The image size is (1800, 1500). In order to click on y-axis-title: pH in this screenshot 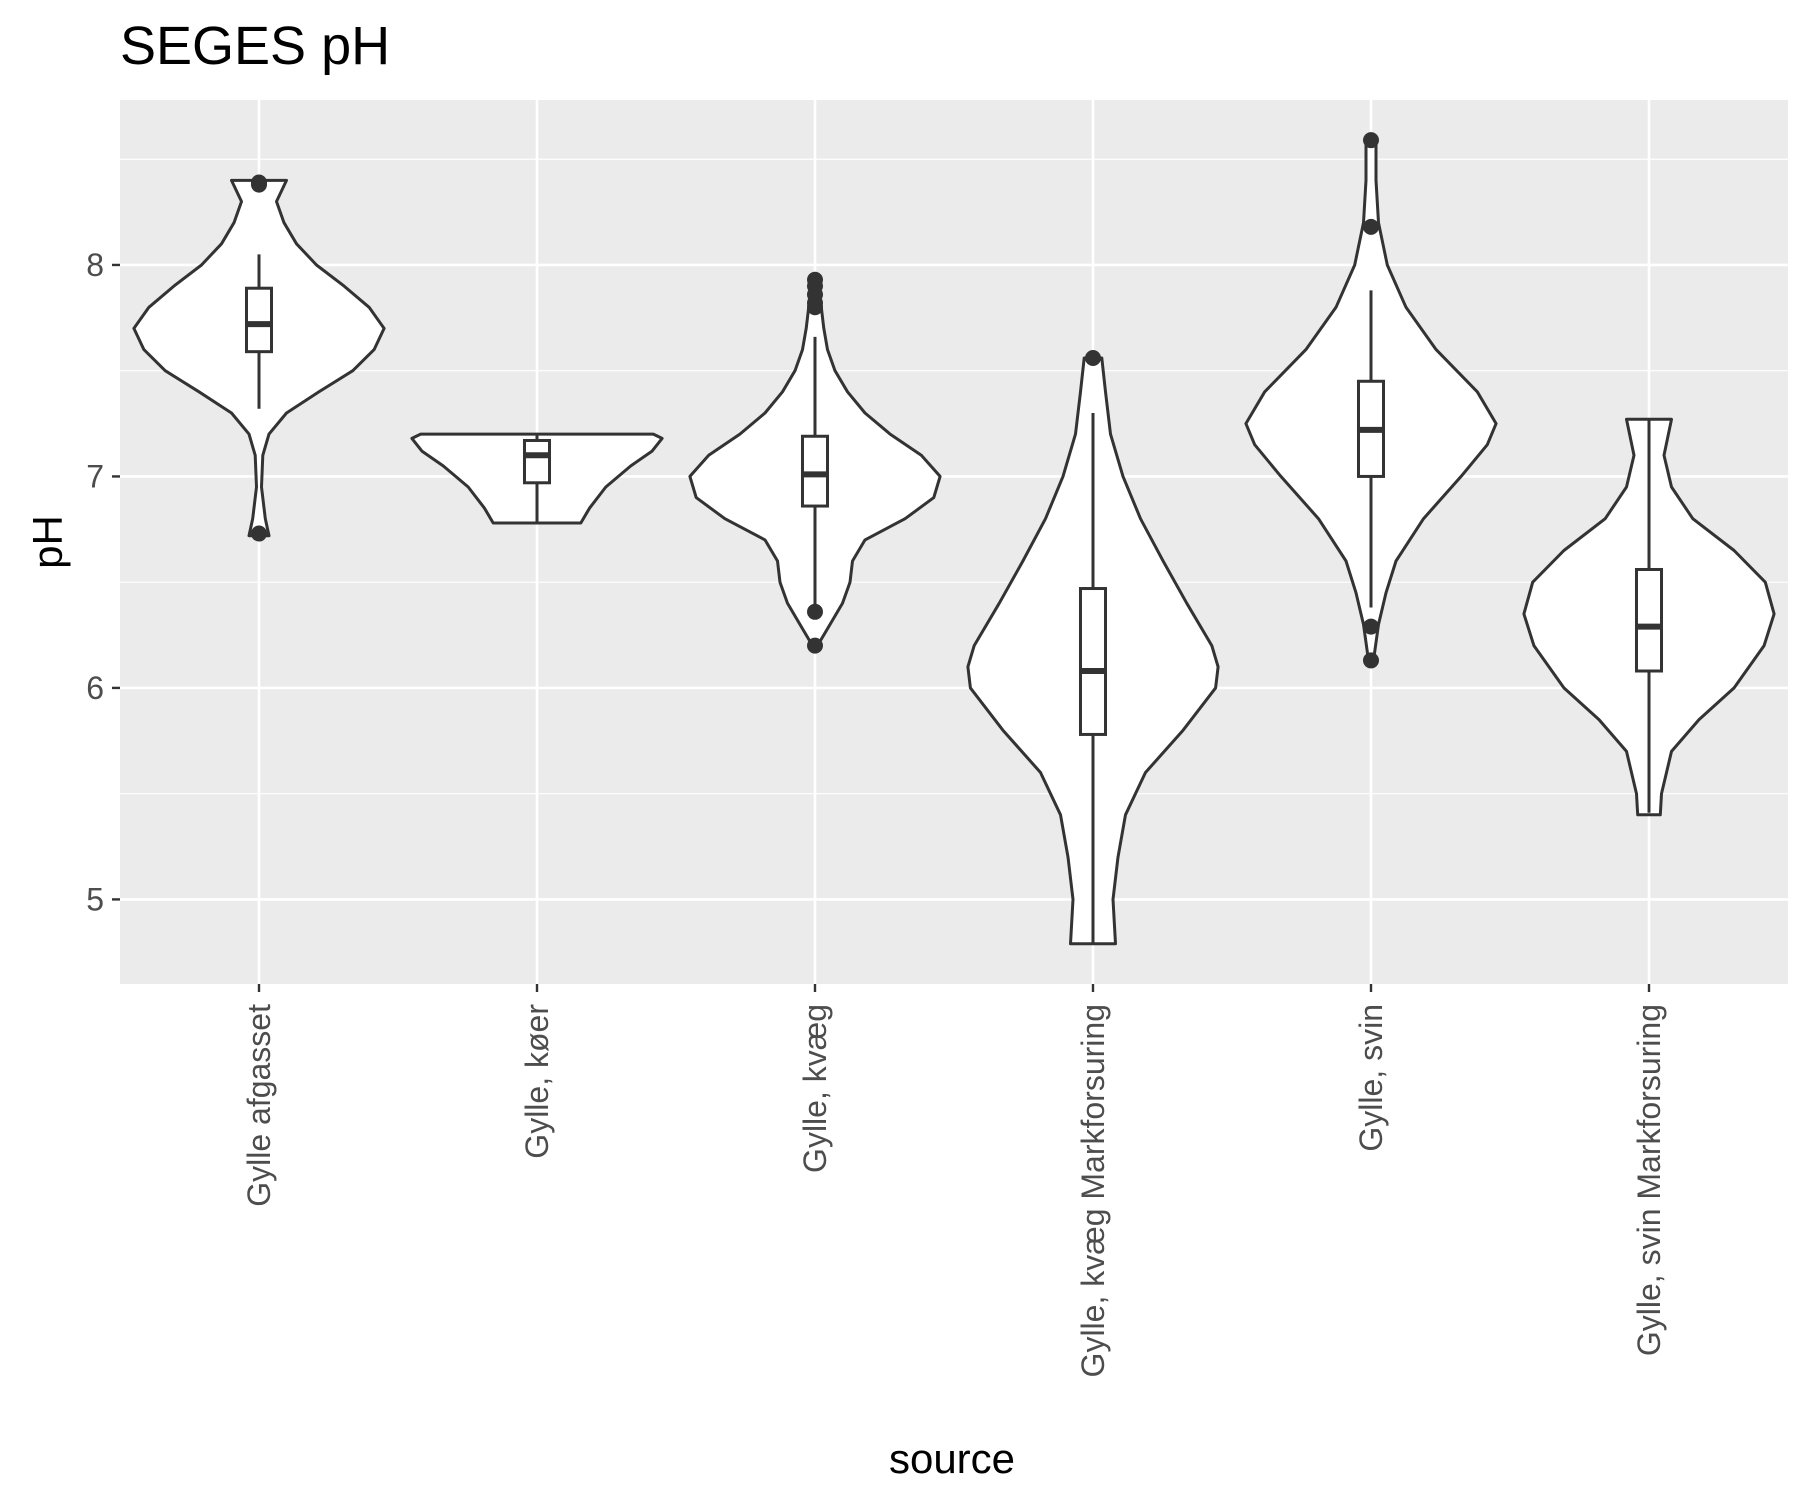, I will do `click(47, 542)`.